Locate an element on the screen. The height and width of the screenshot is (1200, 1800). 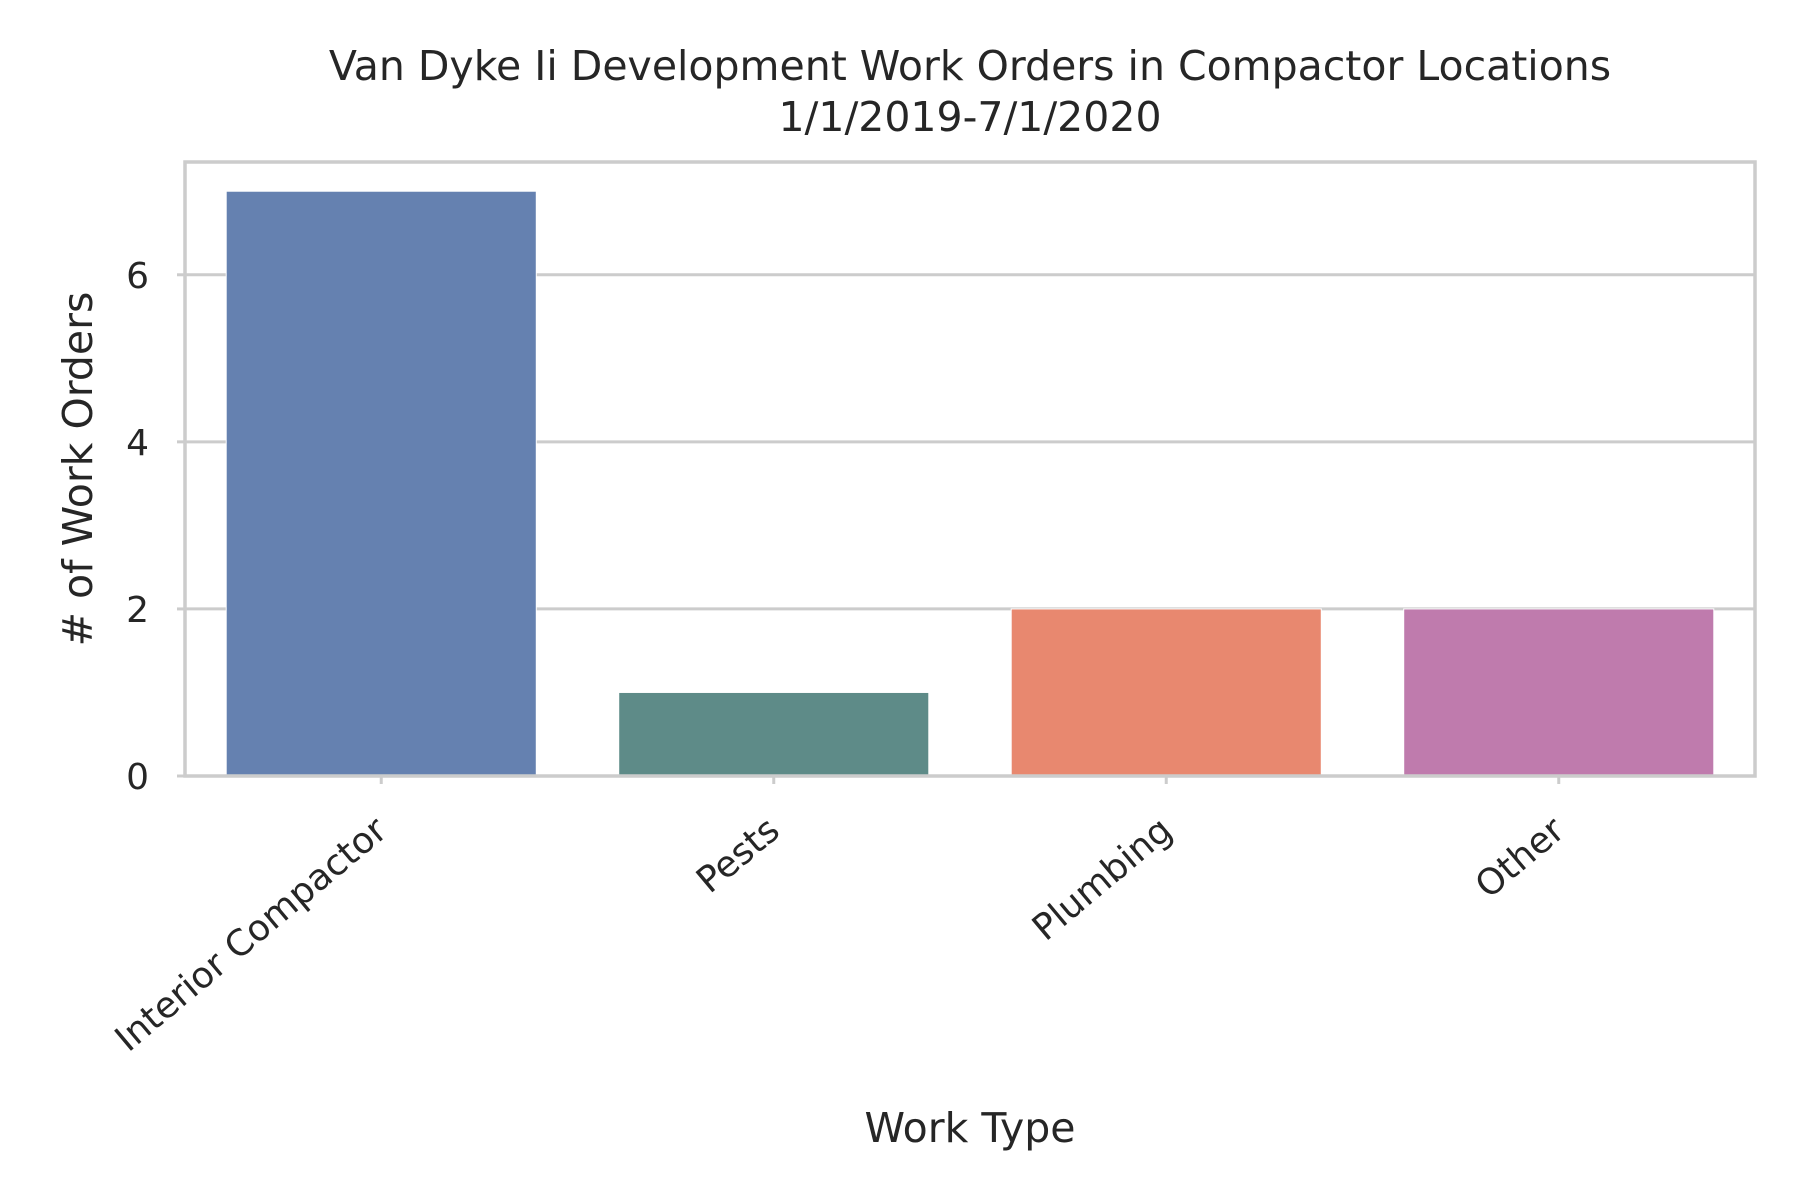
chart-title-line-2: 1/1/2019-7/1/2020 is located at coordinates (969, 117).